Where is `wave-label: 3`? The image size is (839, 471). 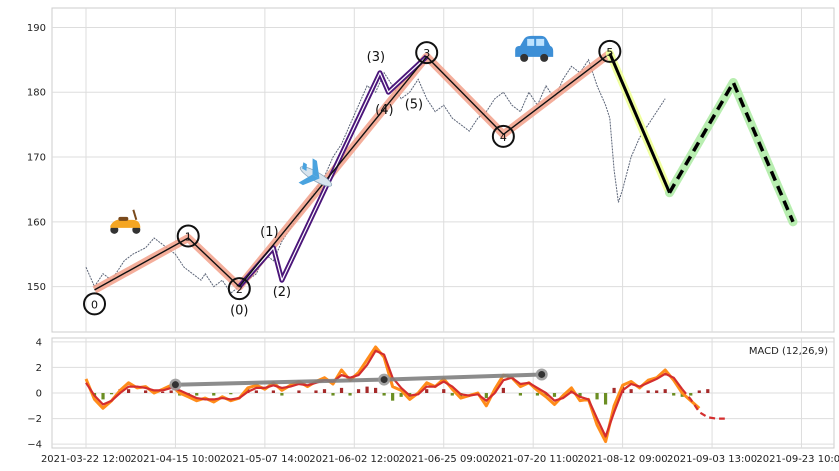
wave-label: 3 is located at coordinates (426, 53).